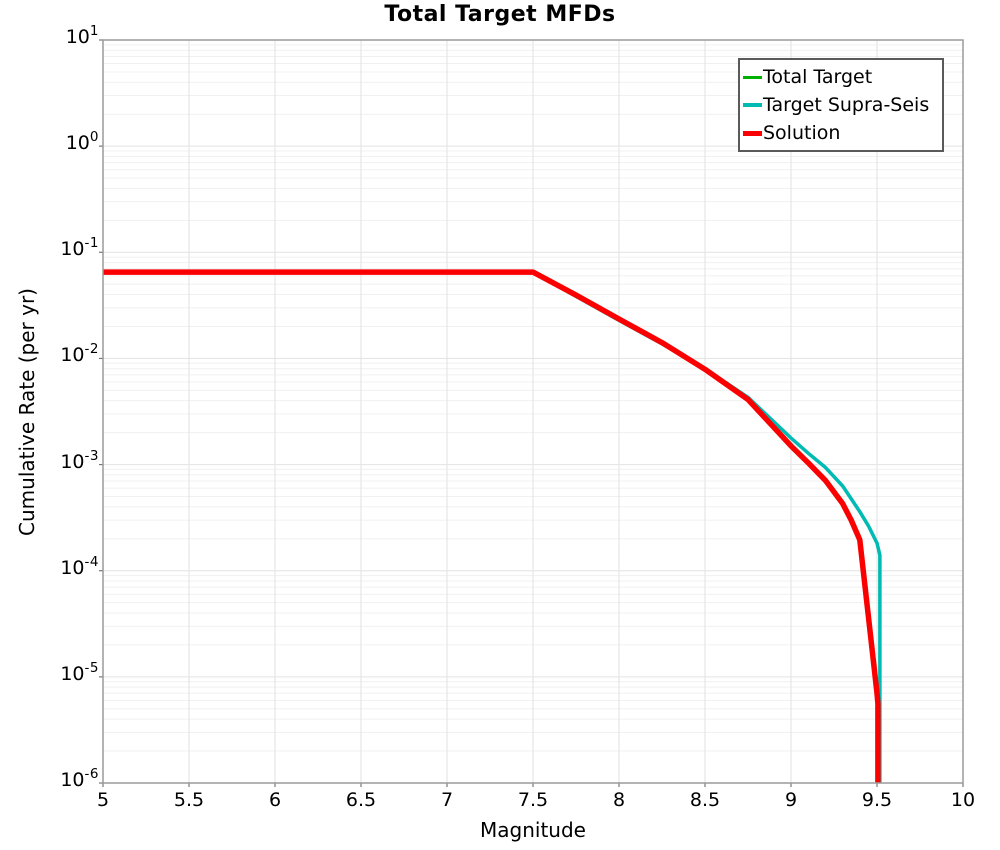 The height and width of the screenshot is (850, 1000). I want to click on legend-label: Total Target, so click(818, 77).